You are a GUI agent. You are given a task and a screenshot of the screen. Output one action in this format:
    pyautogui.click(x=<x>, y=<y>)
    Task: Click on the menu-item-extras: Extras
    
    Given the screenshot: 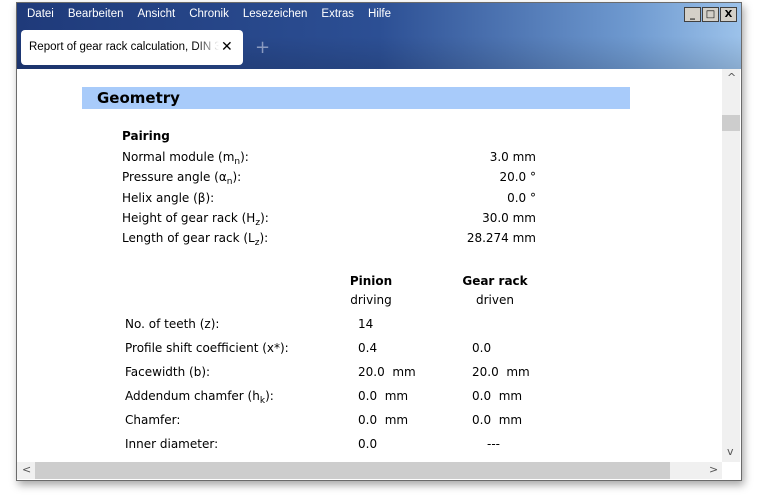 What is the action you would take?
    pyautogui.click(x=338, y=14)
    